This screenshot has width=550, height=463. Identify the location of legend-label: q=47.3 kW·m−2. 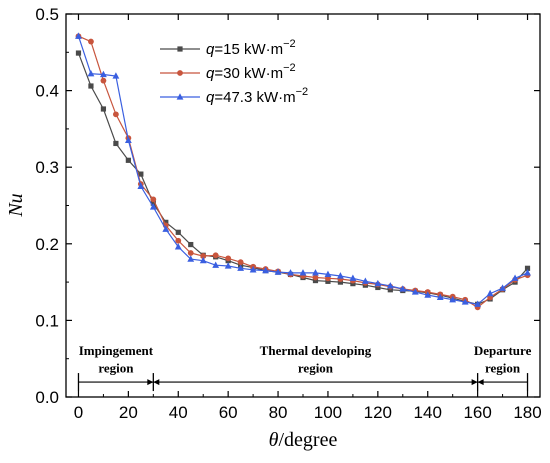
(257, 96).